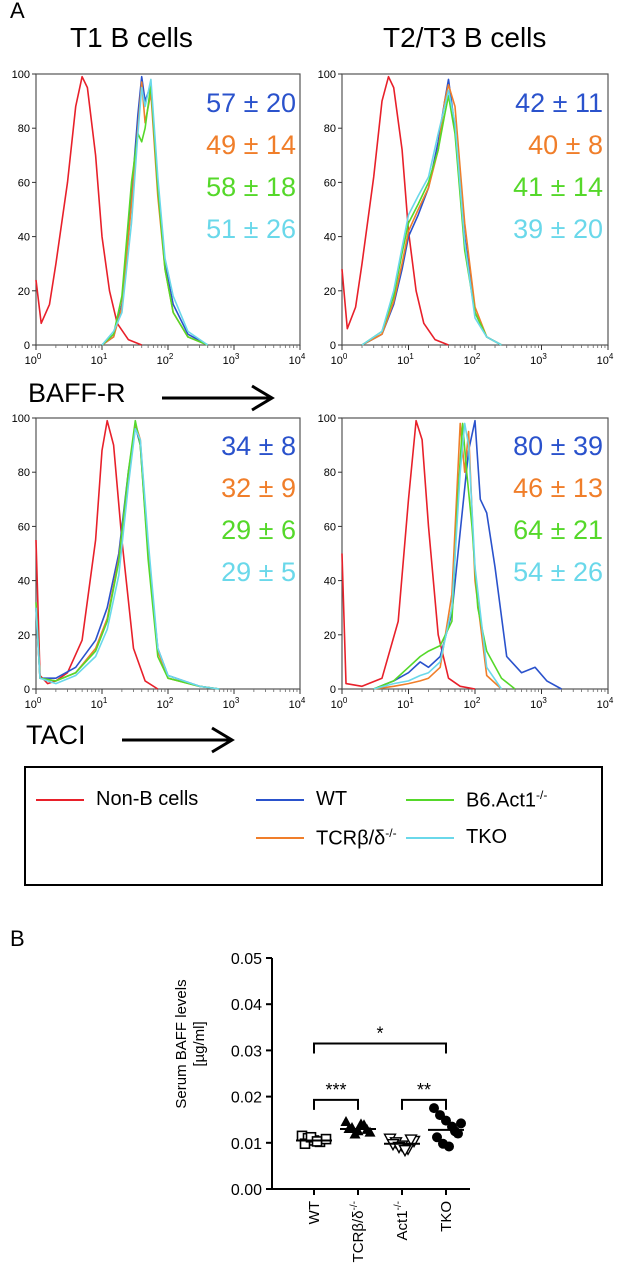 The width and height of the screenshot is (633, 1280). I want to click on x-category-label: Act1-/-, so click(402, 1220).